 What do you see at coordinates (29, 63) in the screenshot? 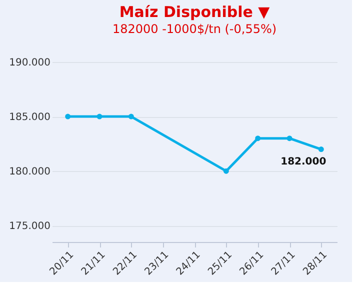
I see `y-tick-label: 190.000` at bounding box center [29, 63].